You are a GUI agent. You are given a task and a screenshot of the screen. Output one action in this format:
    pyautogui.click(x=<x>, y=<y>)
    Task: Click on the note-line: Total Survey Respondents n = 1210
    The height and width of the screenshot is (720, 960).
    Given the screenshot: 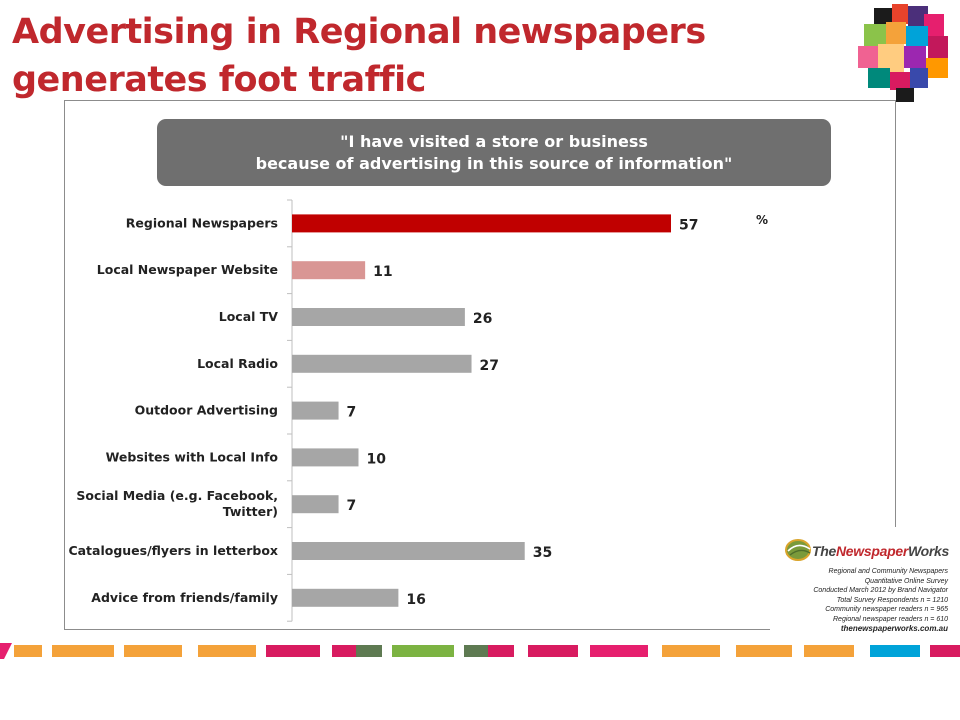 What is the action you would take?
    pyautogui.click(x=892, y=600)
    